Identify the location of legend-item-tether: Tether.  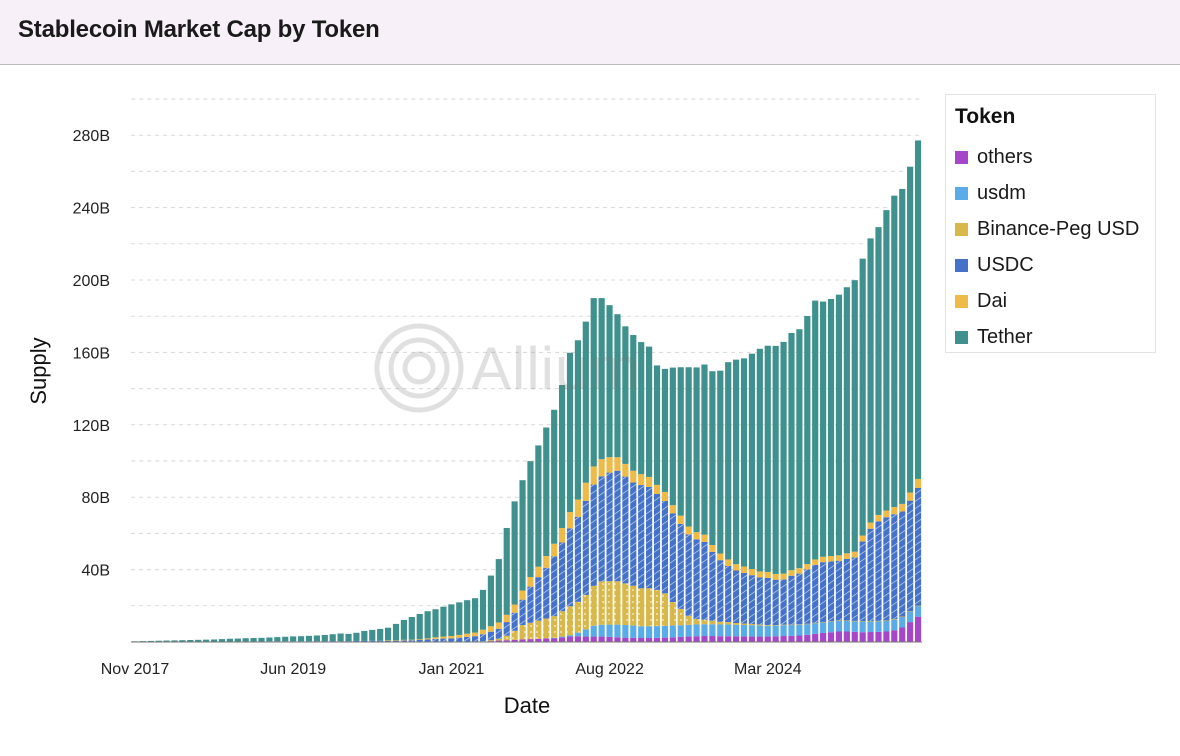
(1047, 337).